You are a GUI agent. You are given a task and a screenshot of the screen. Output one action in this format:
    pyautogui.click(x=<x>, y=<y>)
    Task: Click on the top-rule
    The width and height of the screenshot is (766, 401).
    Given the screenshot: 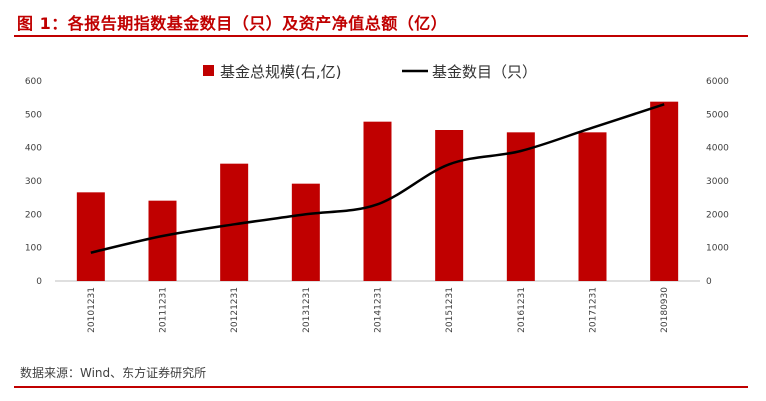 What is the action you would take?
    pyautogui.click(x=381, y=36)
    